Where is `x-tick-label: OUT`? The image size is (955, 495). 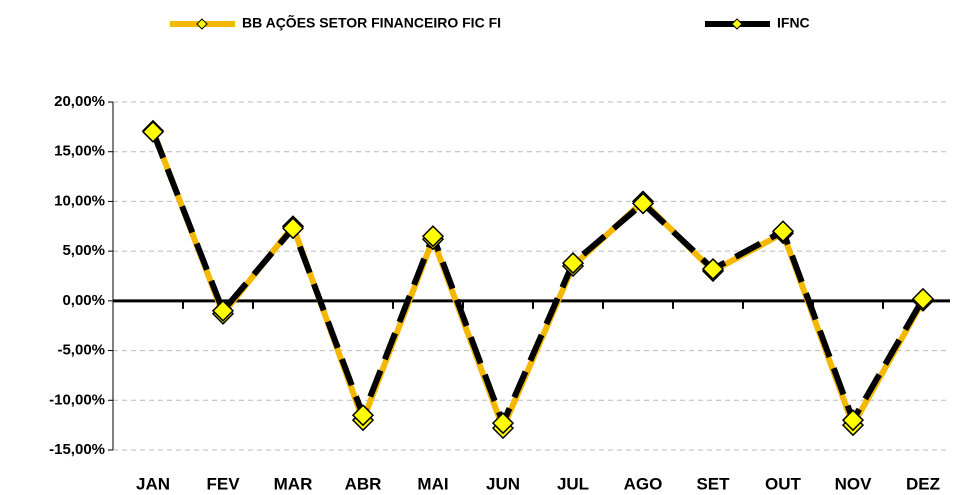 x-tick-label: OUT is located at coordinates (783, 483).